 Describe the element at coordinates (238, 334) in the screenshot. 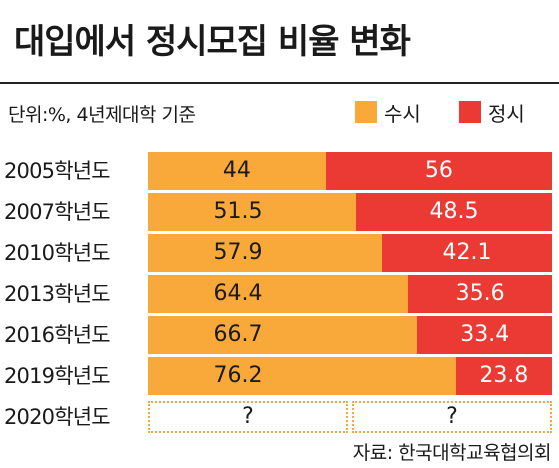

I see `value-label-susi: 66.7` at that location.